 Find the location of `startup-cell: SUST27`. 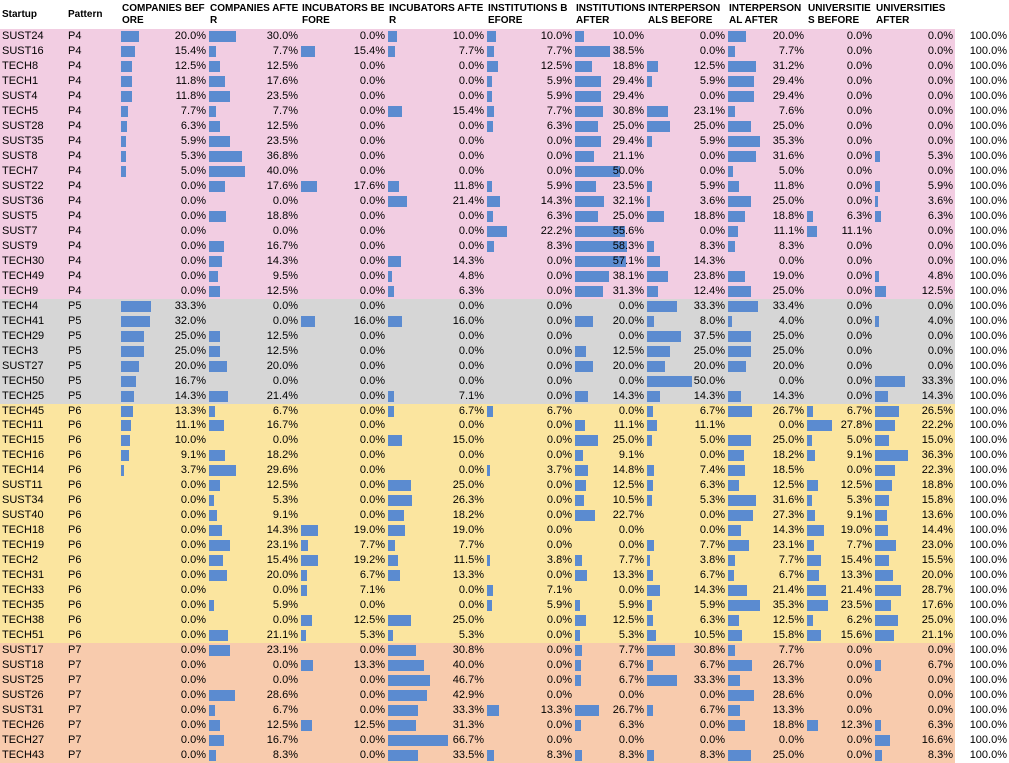

startup-cell: SUST27 is located at coordinates (33, 366).